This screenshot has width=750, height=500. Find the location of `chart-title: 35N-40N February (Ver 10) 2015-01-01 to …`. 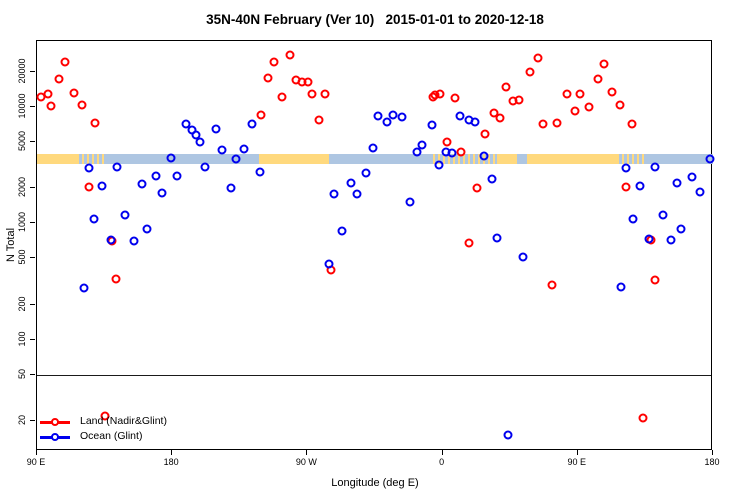

chart-title: 35N-40N February (Ver 10) 2015-01-01 to … is located at coordinates (375, 19).